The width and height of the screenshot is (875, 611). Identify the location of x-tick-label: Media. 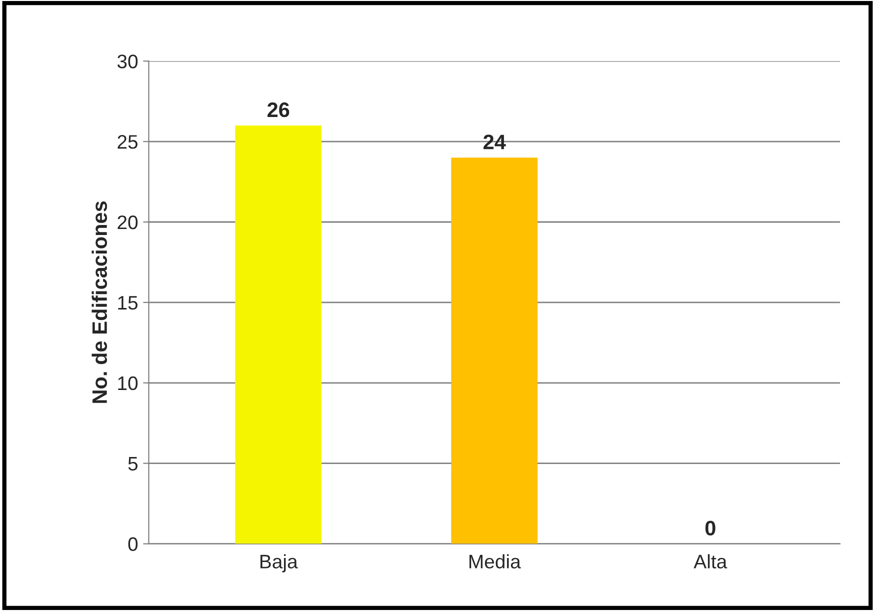
(495, 561).